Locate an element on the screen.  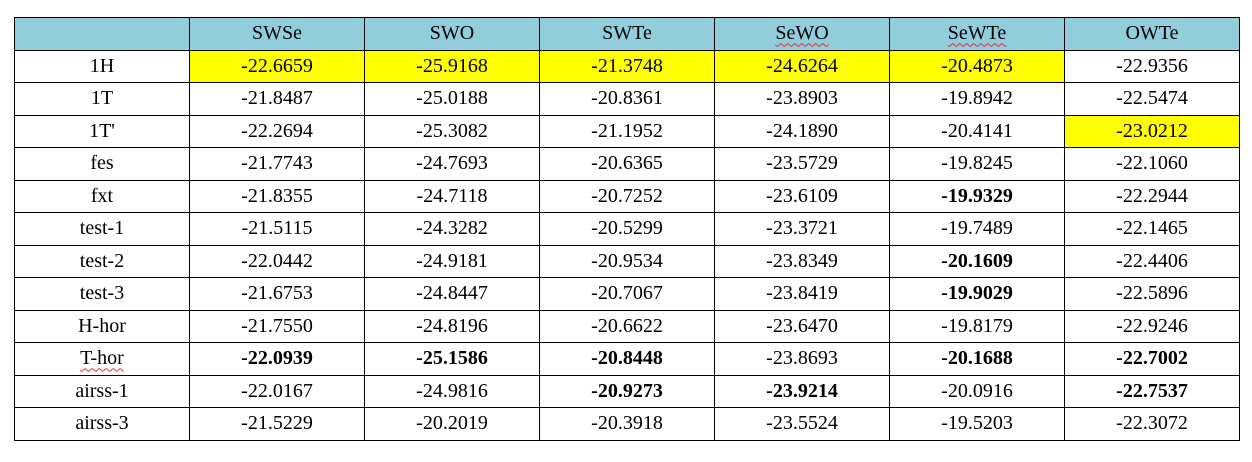
row-label: fes is located at coordinates (102, 163).